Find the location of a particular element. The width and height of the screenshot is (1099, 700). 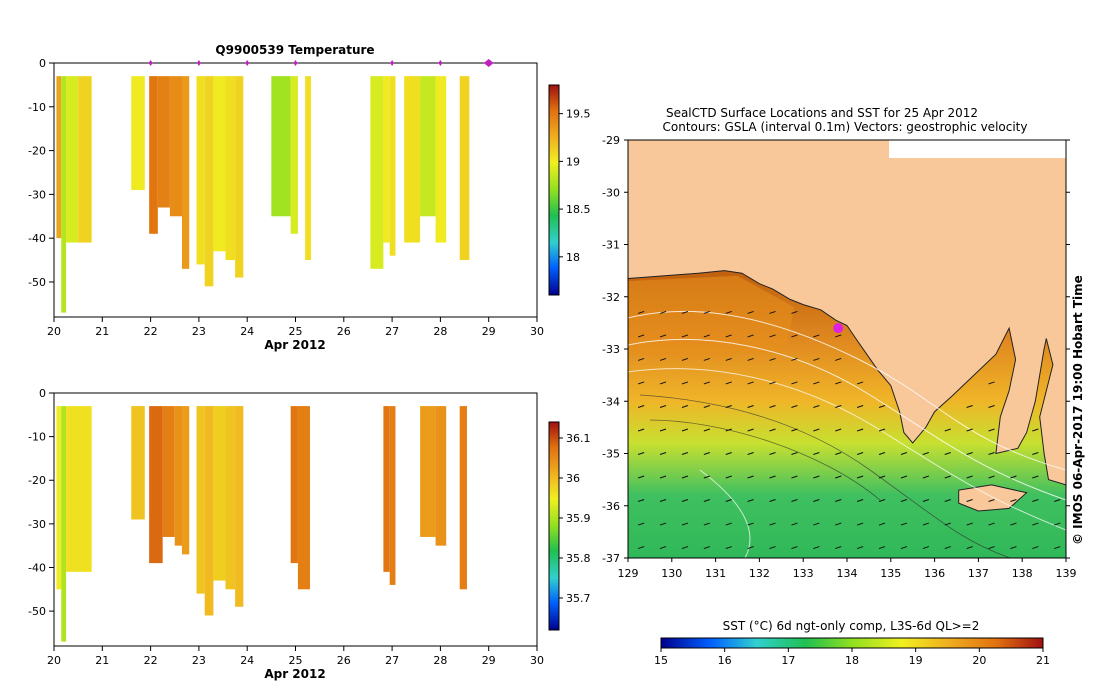

sst-colorbar-tick-label: 15 is located at coordinates (661, 660).